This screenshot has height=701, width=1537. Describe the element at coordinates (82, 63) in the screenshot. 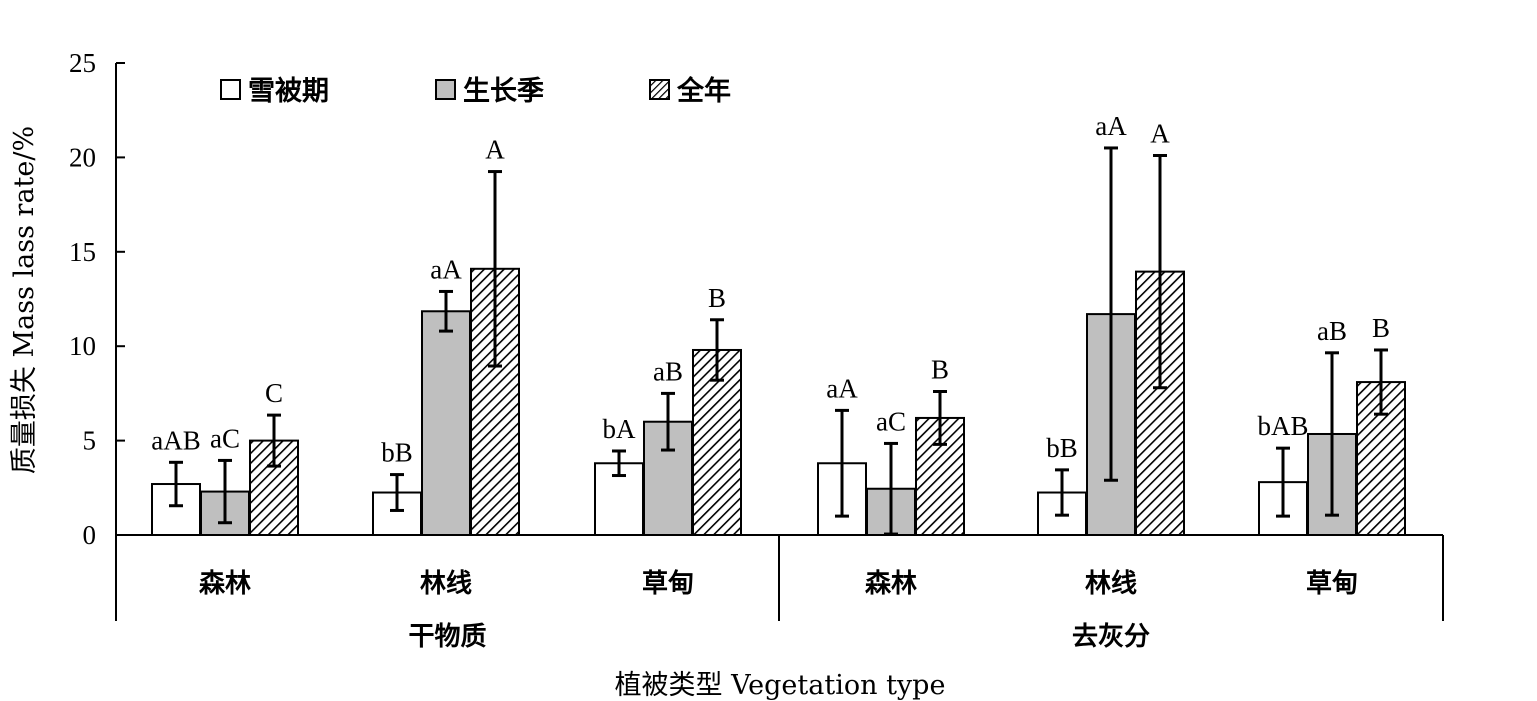

I see `y-tick-label: 25` at that location.